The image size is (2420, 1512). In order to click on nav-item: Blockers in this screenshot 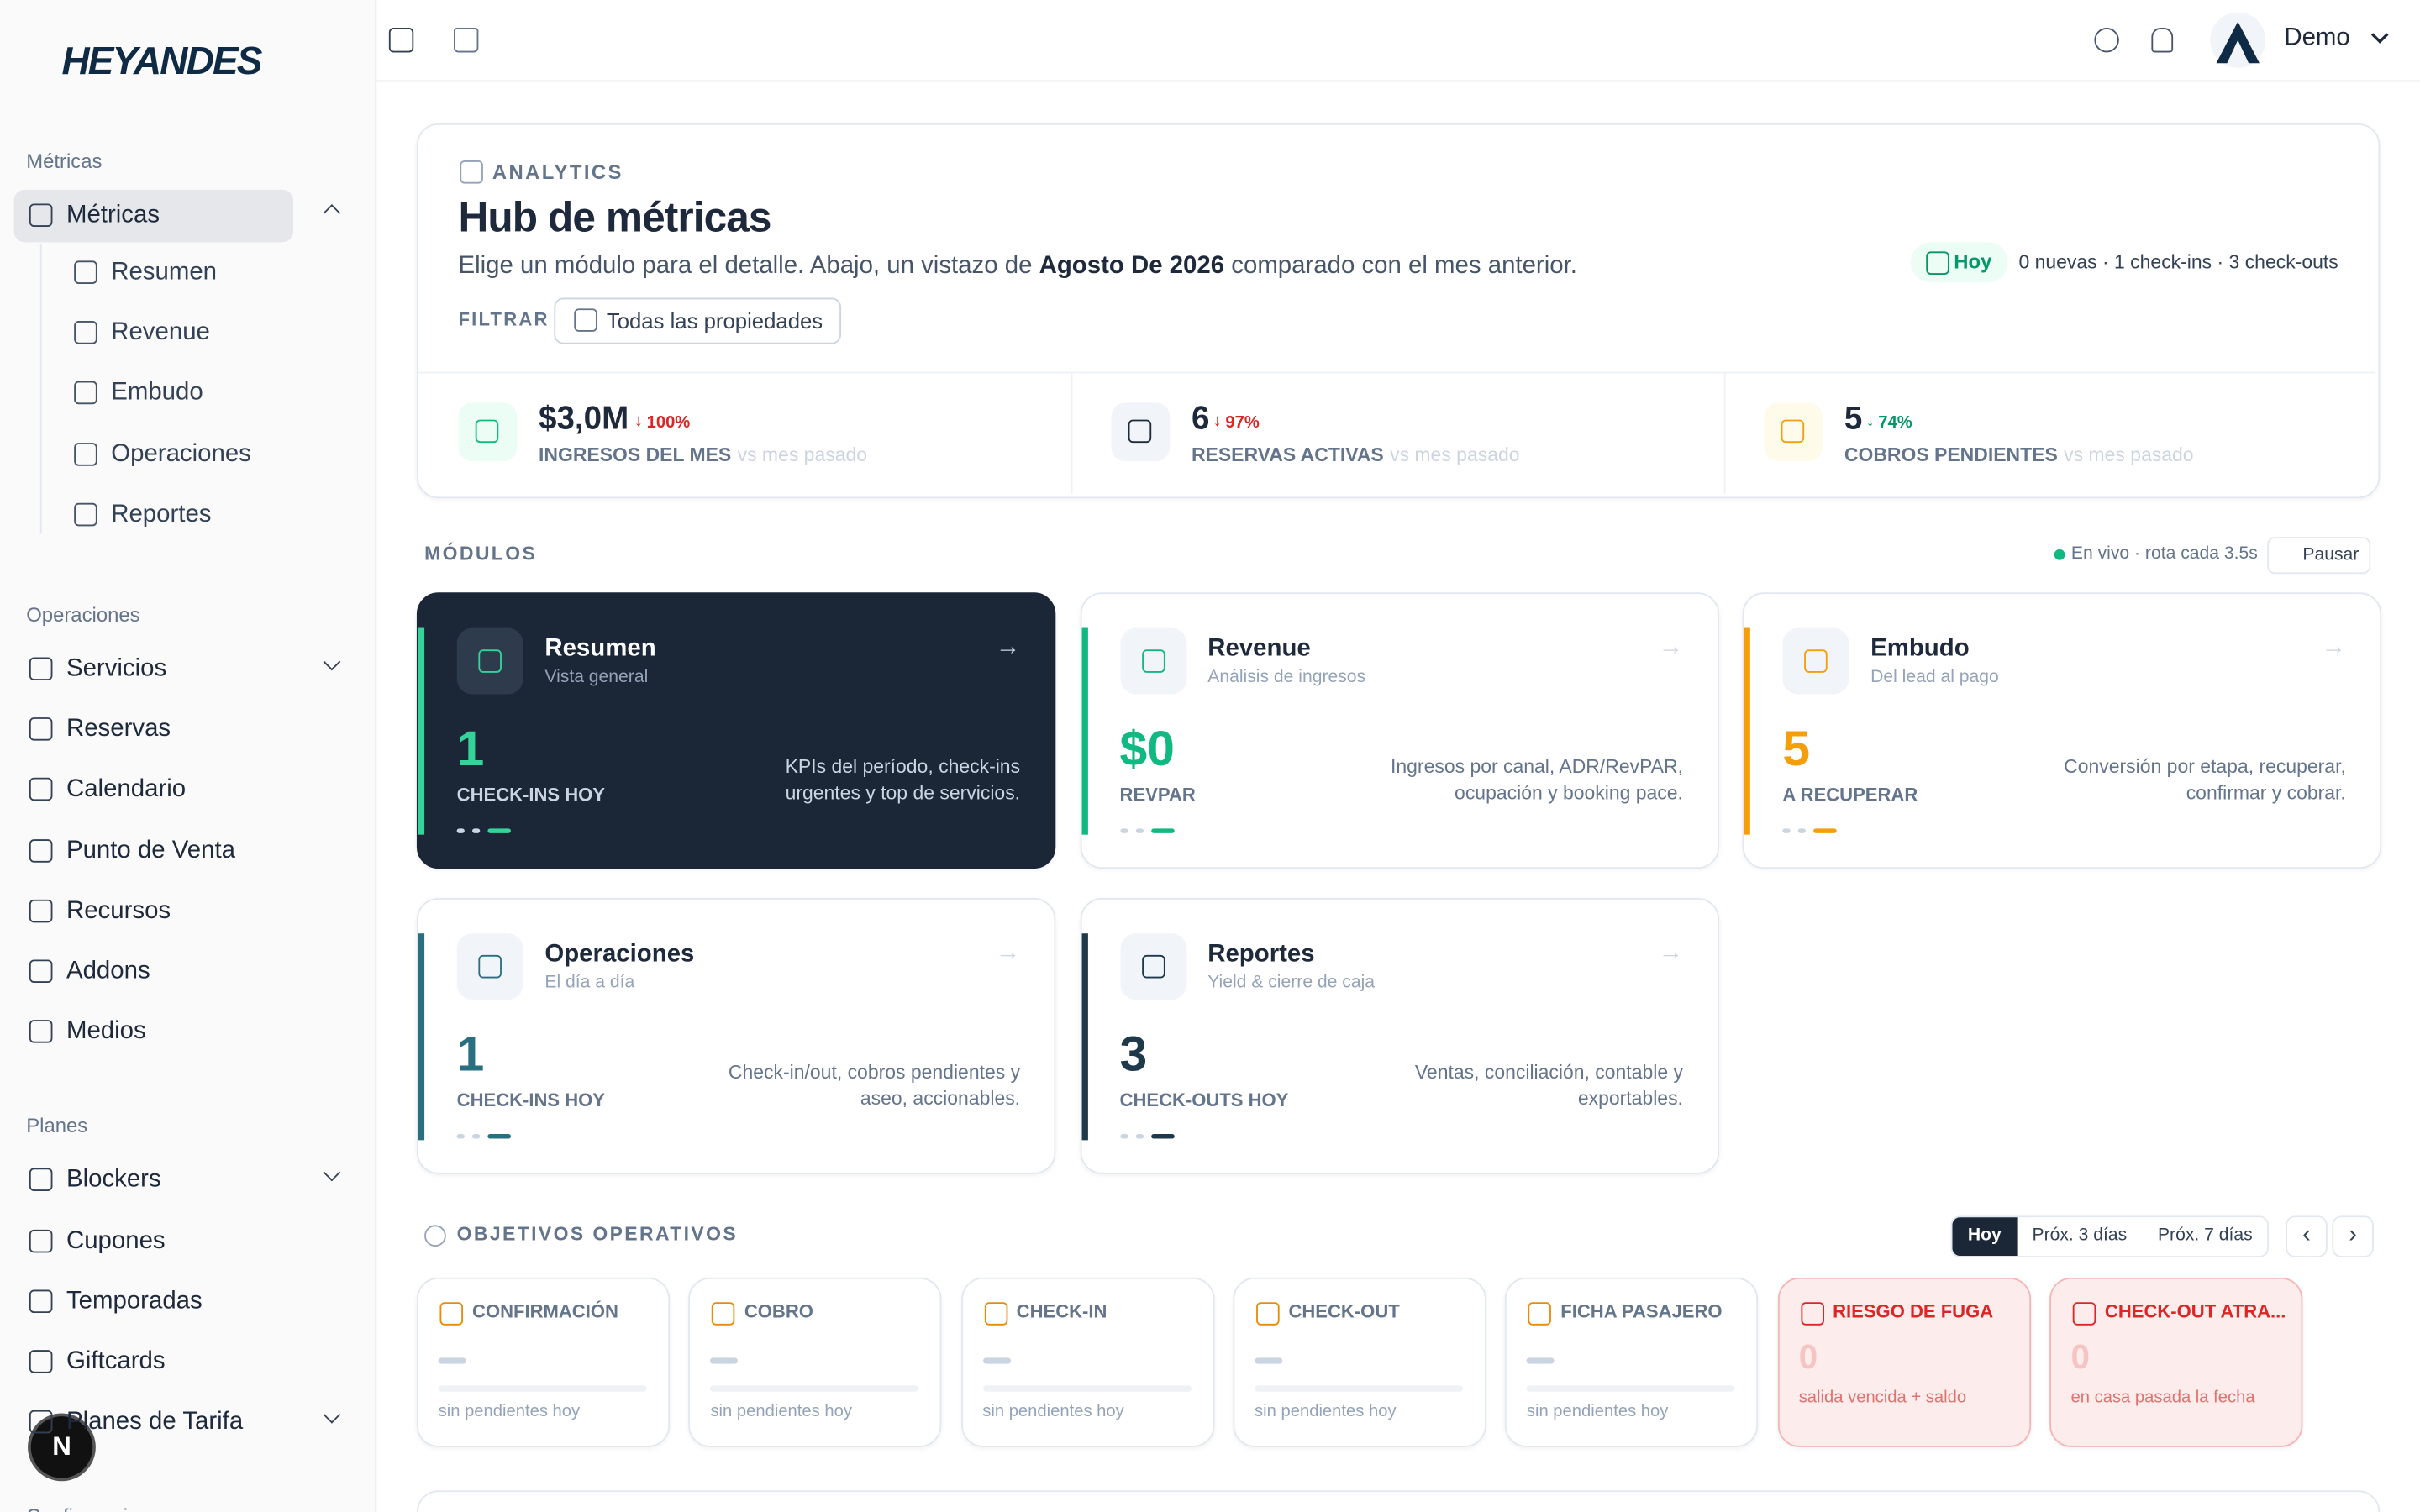, I will do `click(113, 1180)`.